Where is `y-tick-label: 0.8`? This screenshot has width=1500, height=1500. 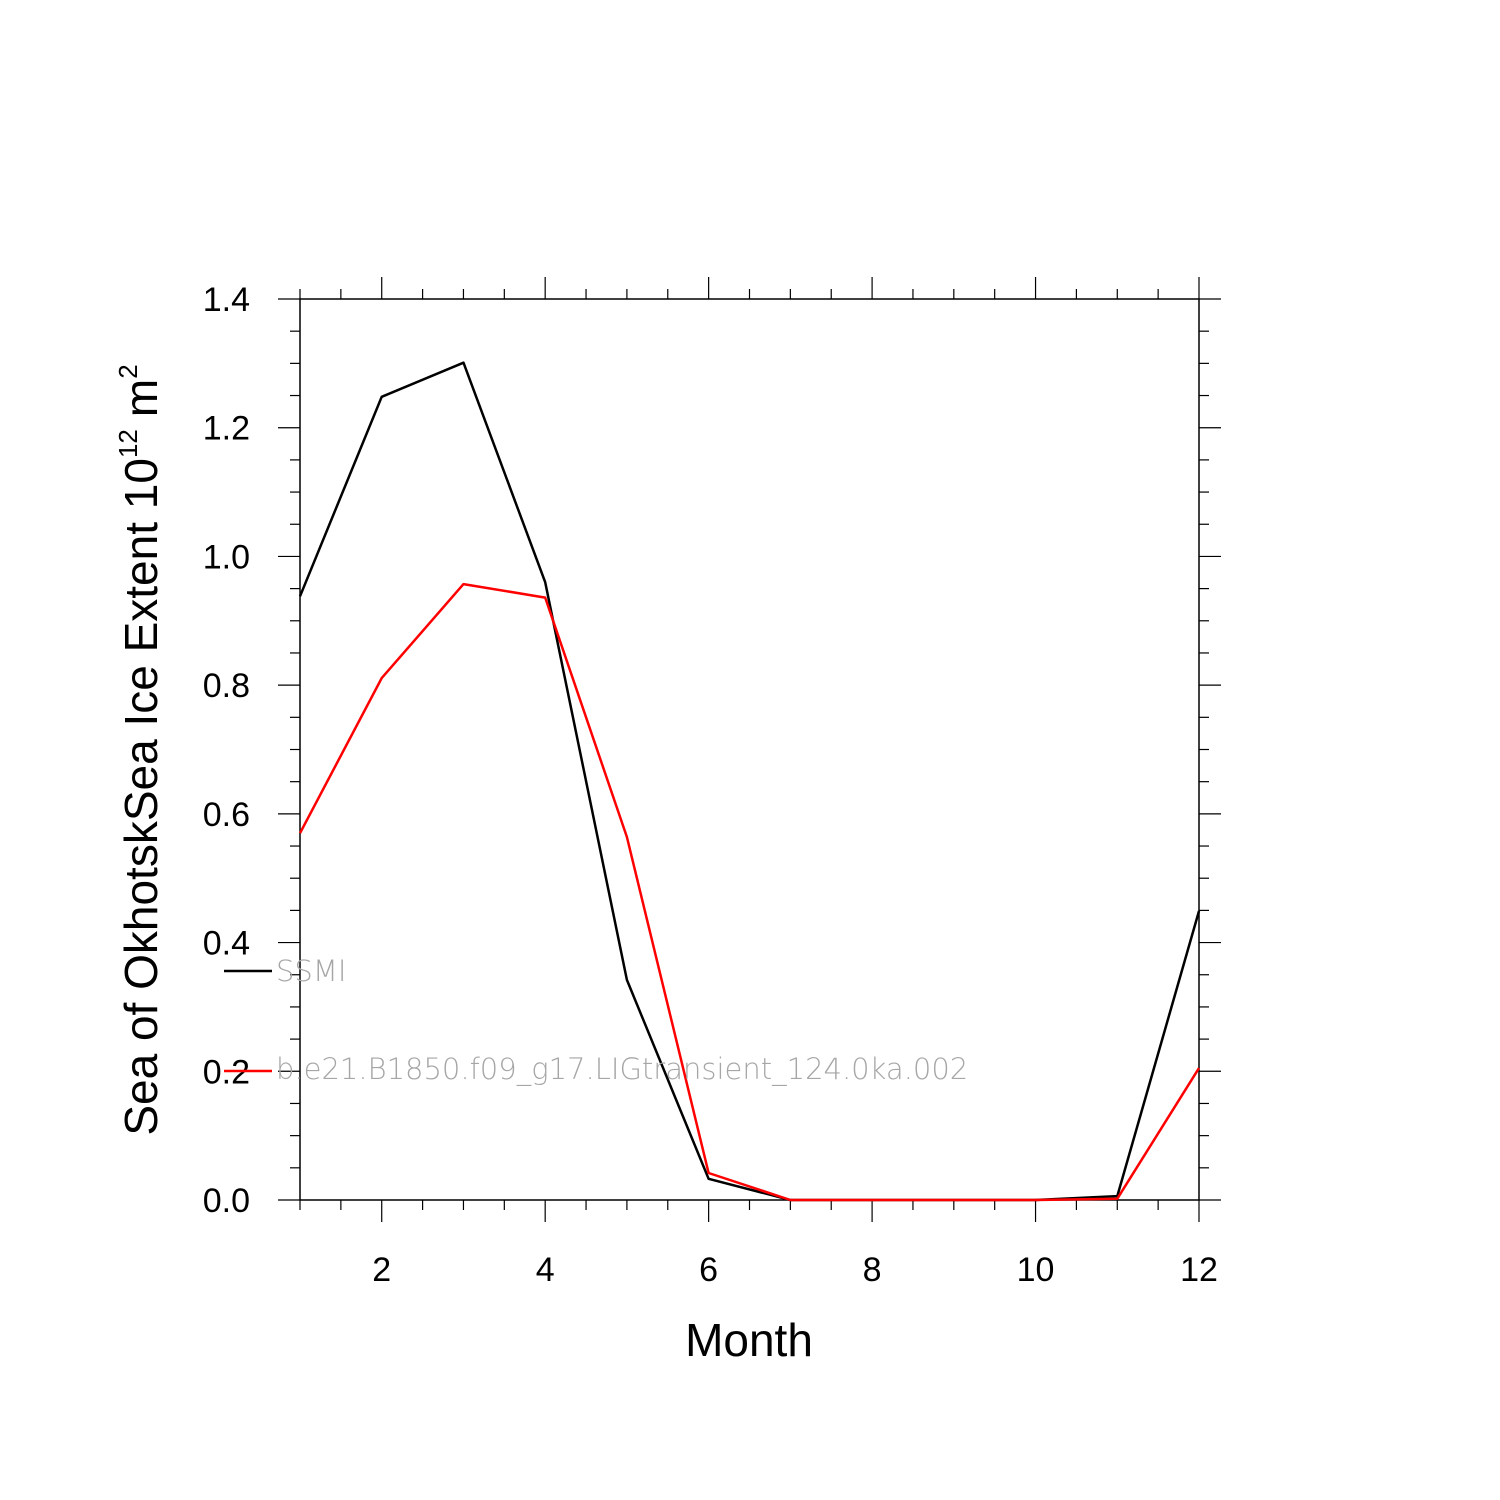
y-tick-label: 0.8 is located at coordinates (226, 686).